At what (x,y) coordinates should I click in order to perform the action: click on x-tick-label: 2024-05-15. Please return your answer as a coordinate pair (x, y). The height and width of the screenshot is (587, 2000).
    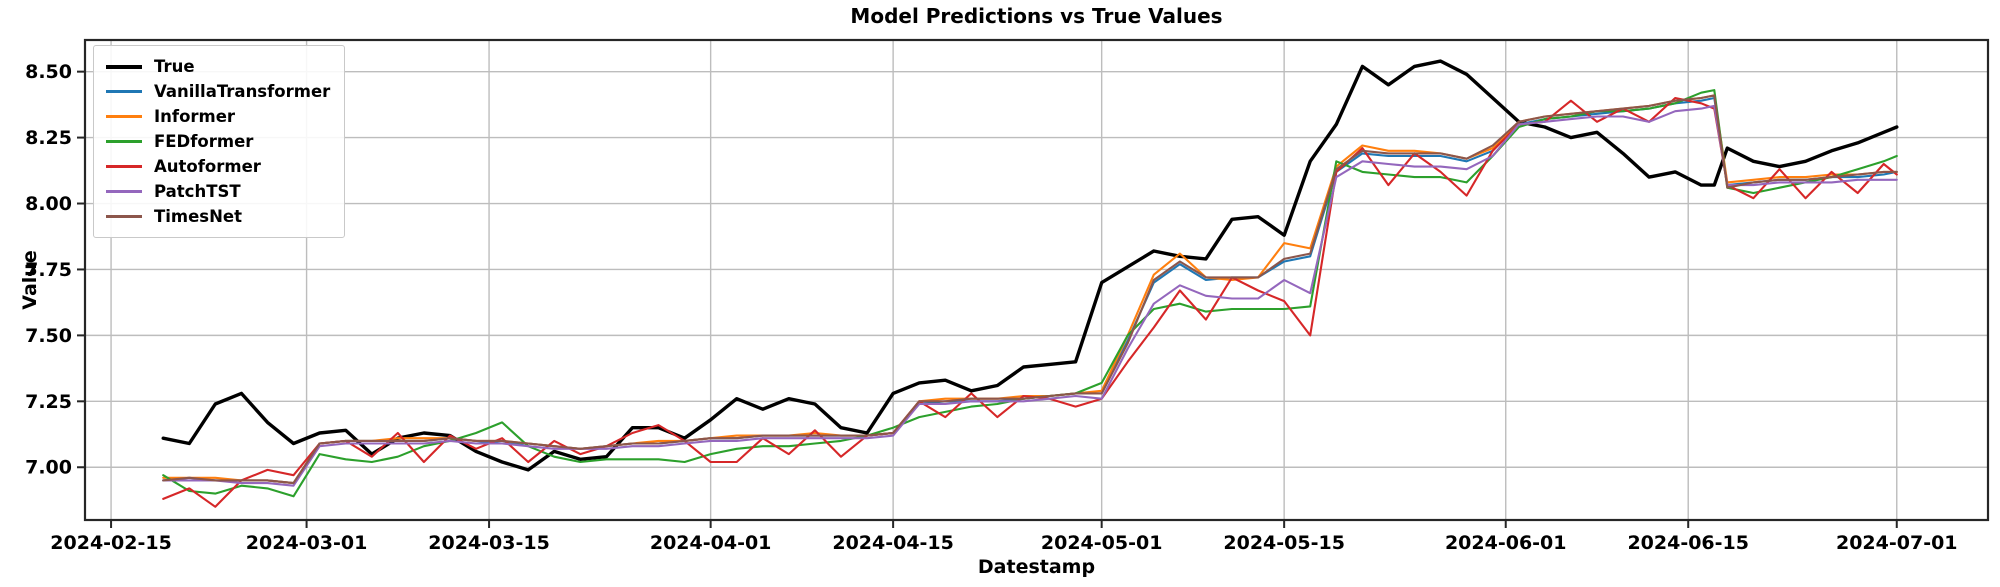
    Looking at the image, I should click on (1284, 543).